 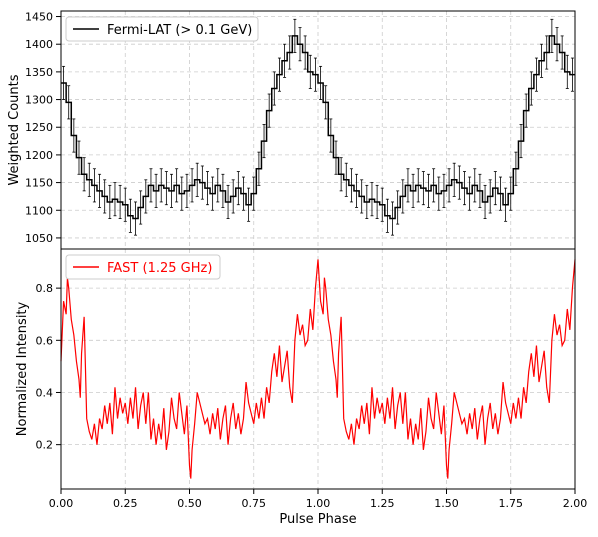 I want to click on bottom-legend-label: FAST (1.25 GHz), so click(x=159, y=268).